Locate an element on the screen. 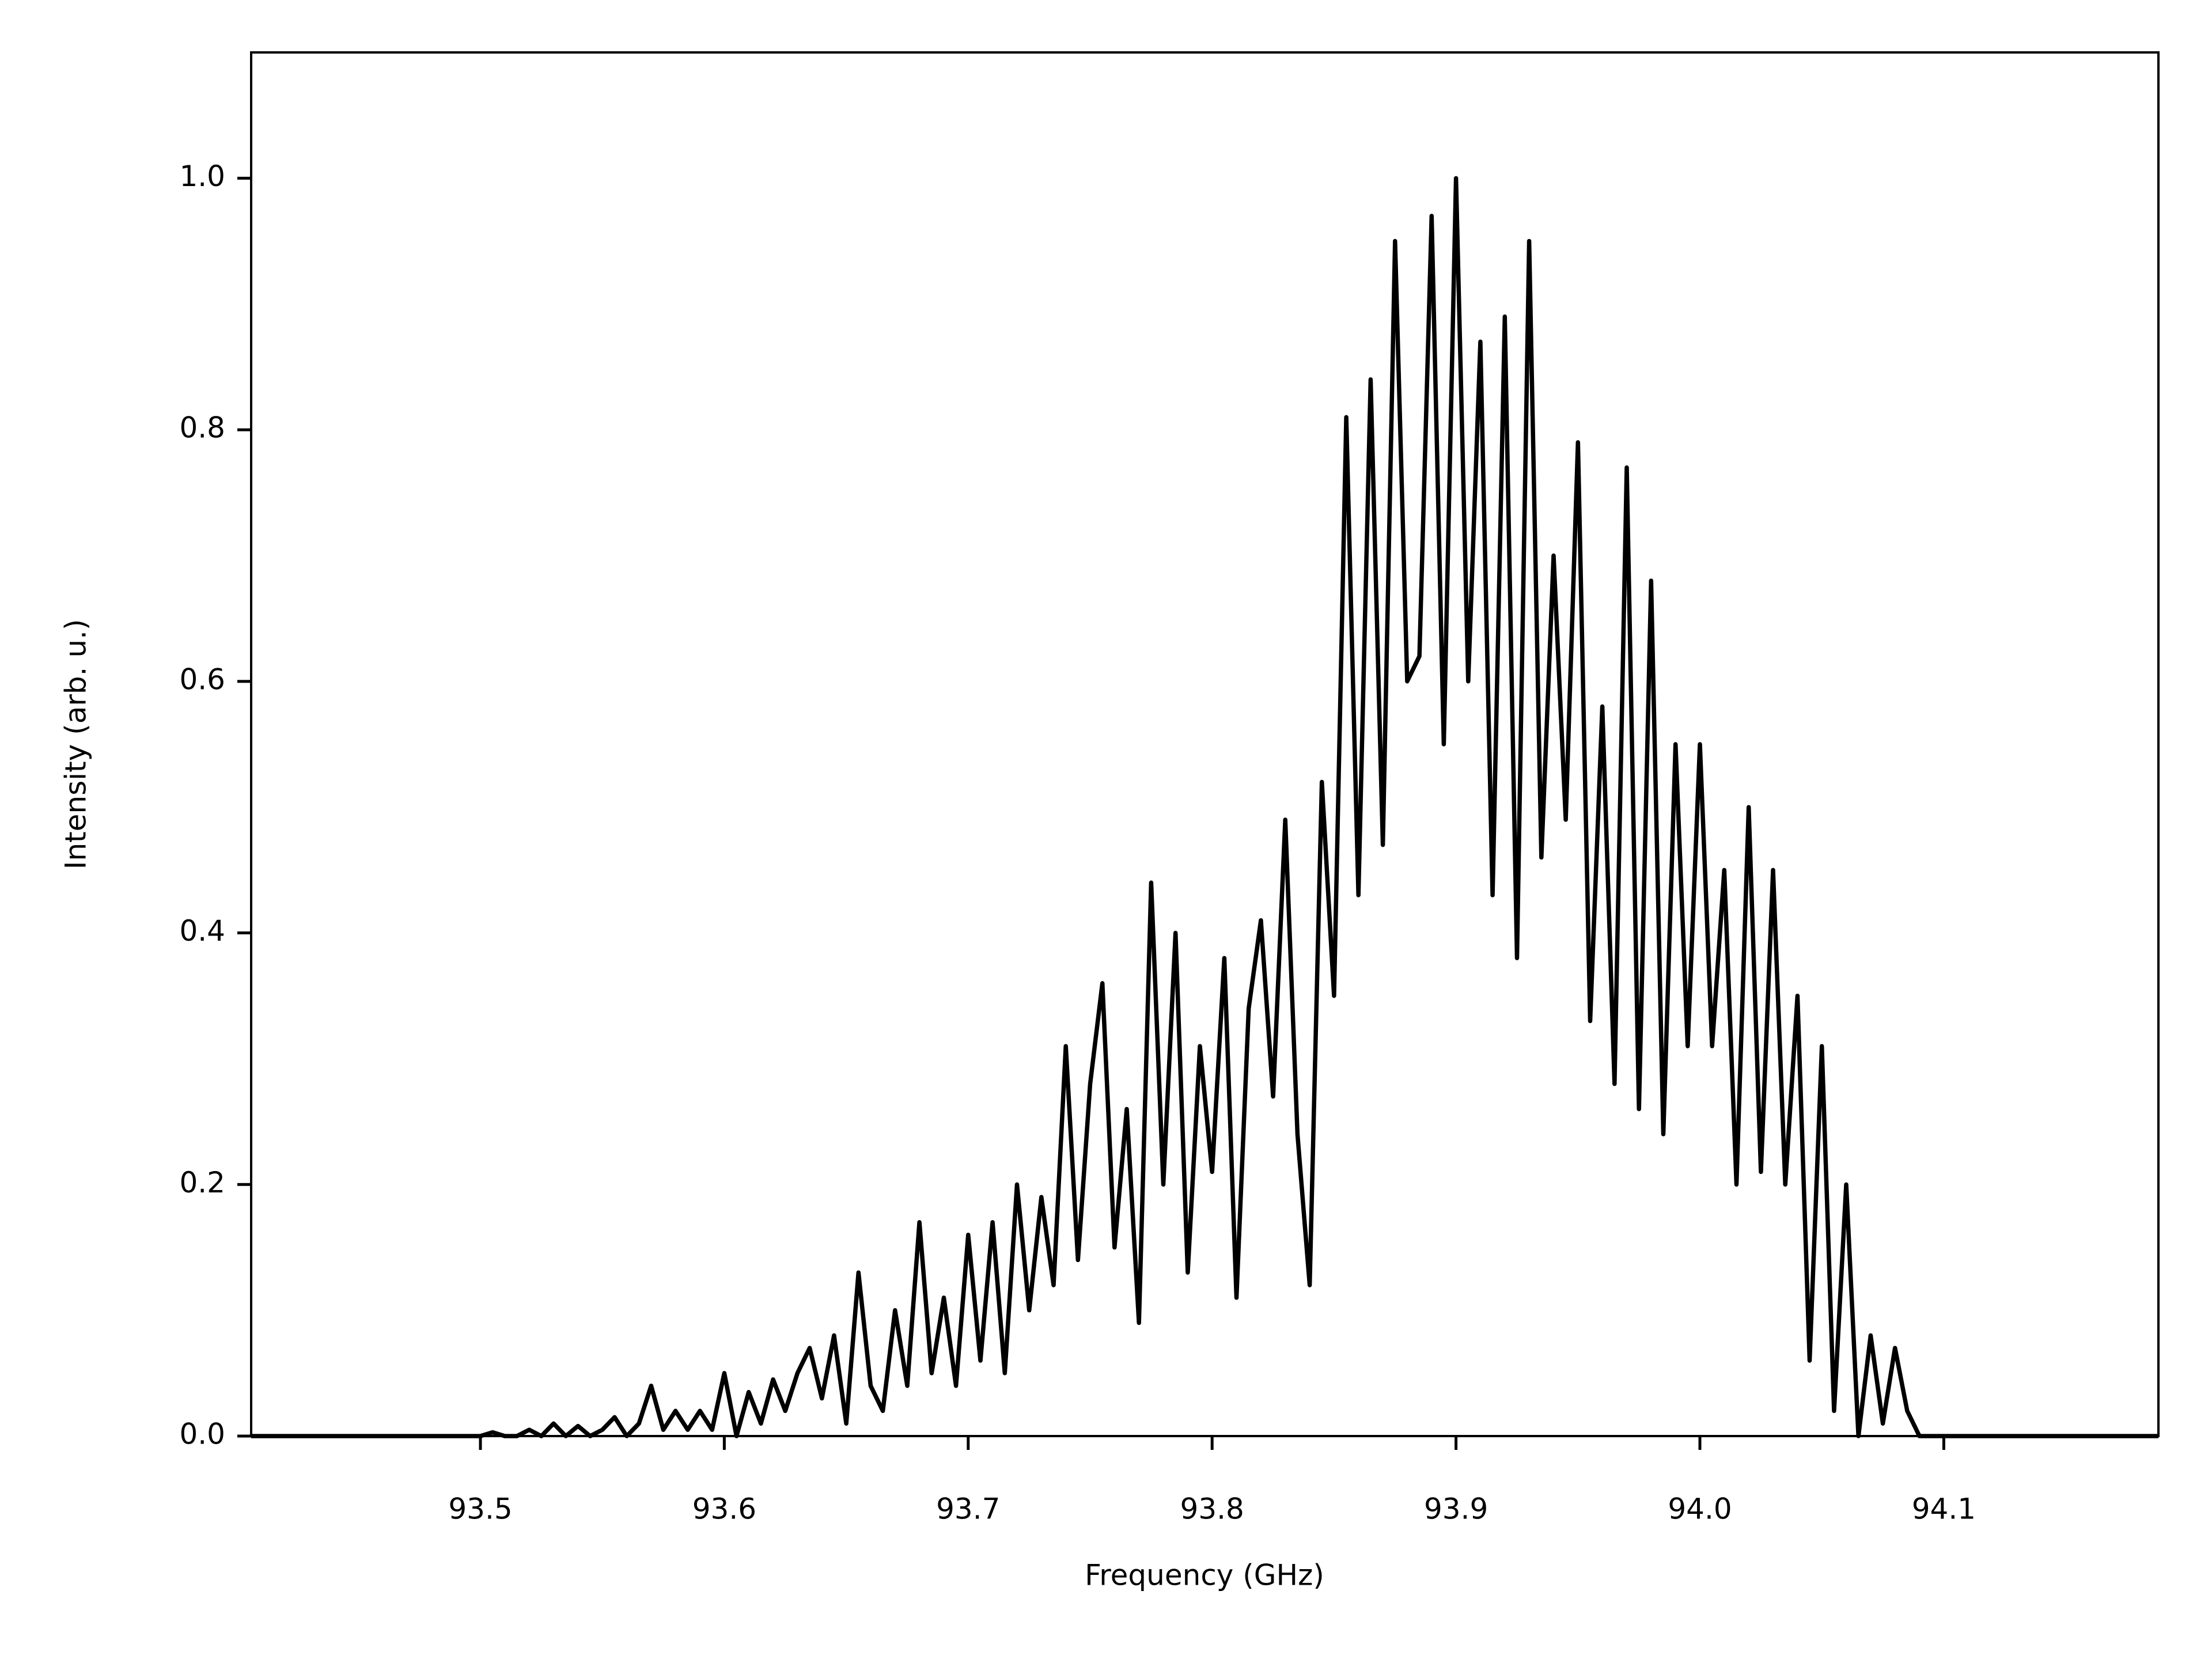 Image resolution: width=2212 pixels, height=1659 pixels. x-axis-label: Frequency (GHz) is located at coordinates (1204, 1575).